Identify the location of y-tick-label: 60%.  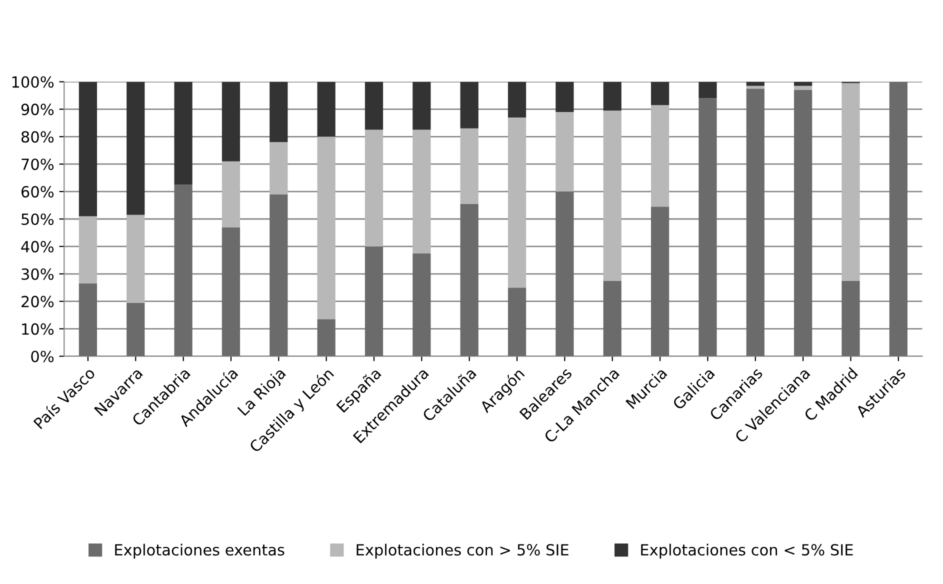
(38, 192).